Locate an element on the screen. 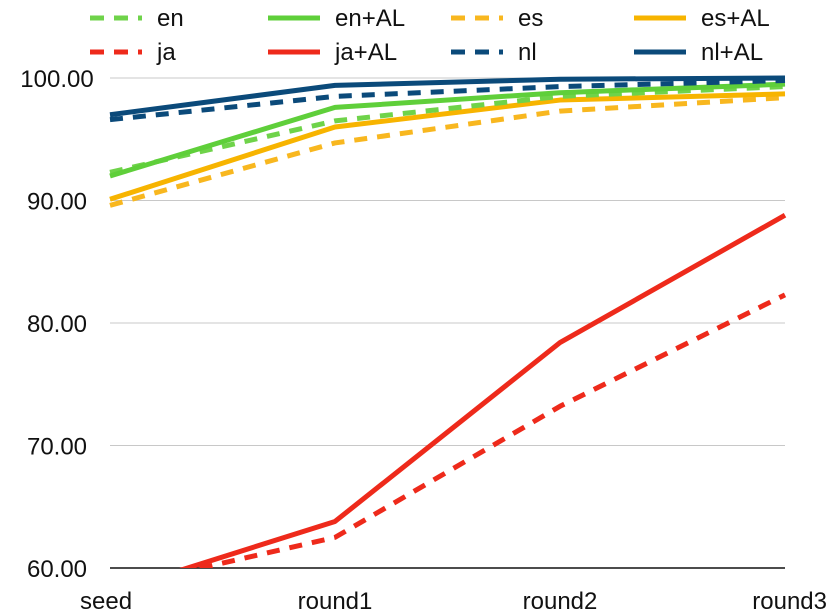 This screenshot has height=615, width=830. series-line-en-plus-al is located at coordinates (447, 130).